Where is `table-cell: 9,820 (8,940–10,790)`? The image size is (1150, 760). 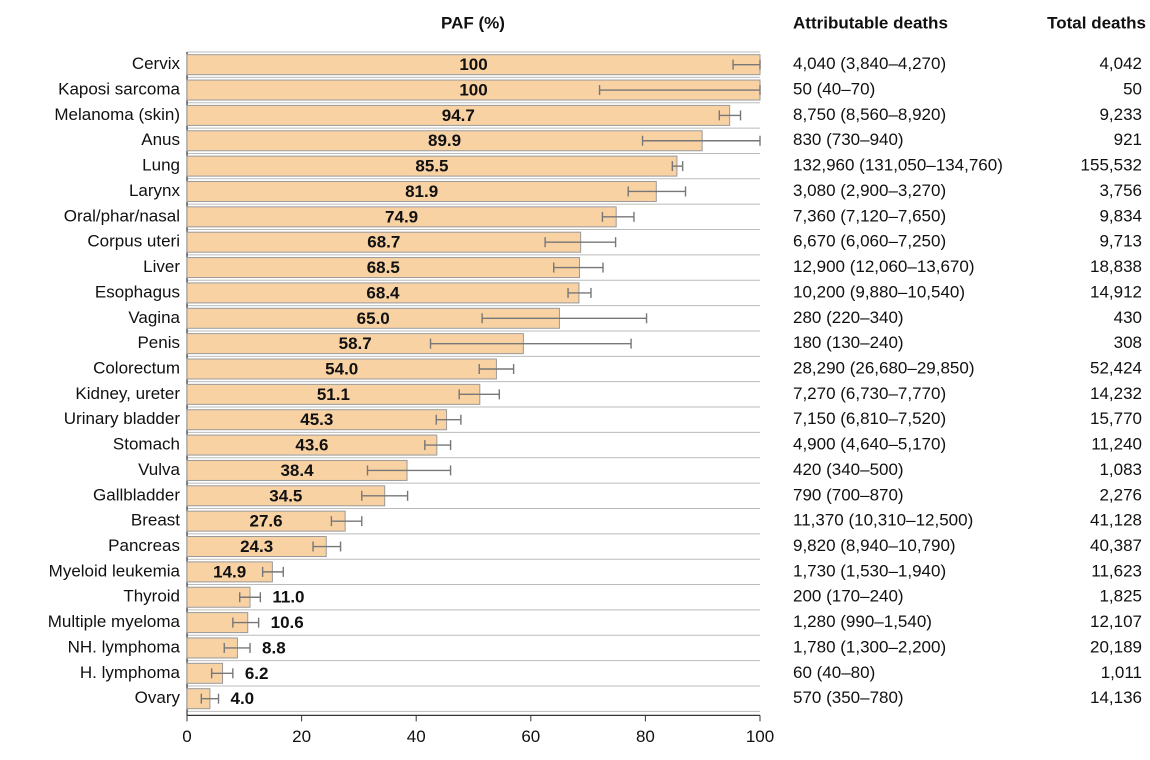 table-cell: 9,820 (8,940–10,790) is located at coordinates (874, 545).